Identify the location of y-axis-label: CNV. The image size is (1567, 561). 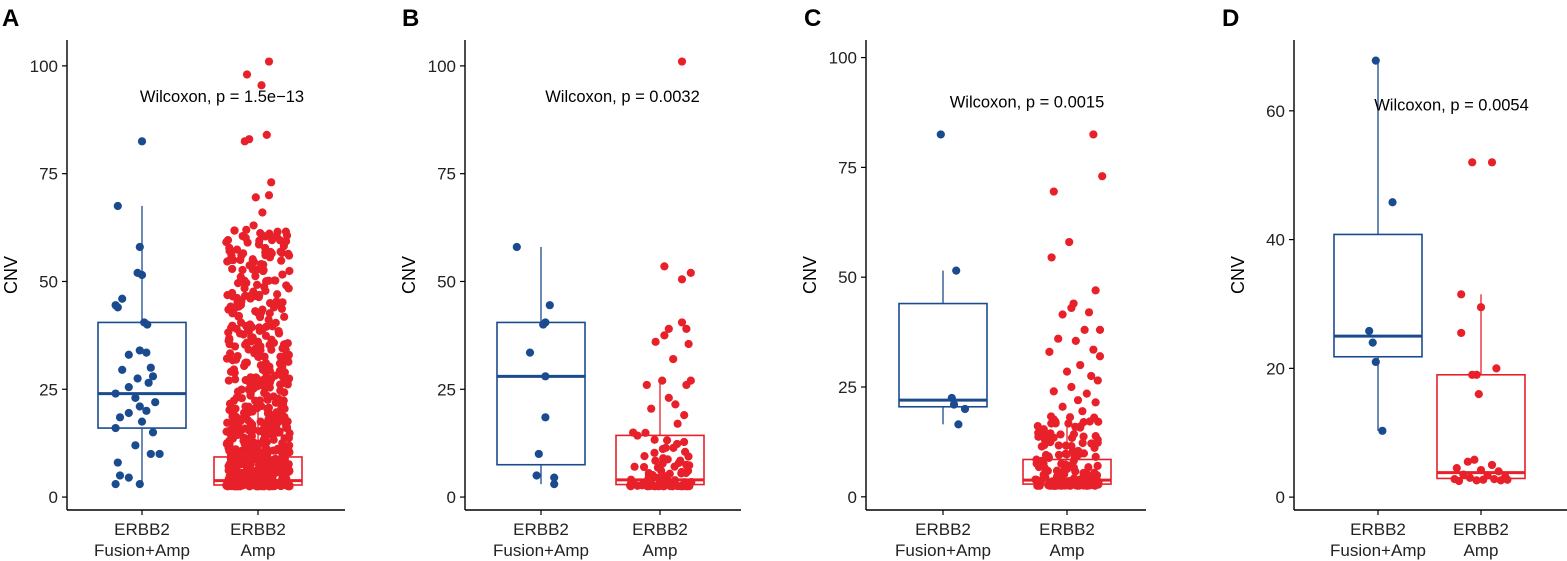
(1238, 275).